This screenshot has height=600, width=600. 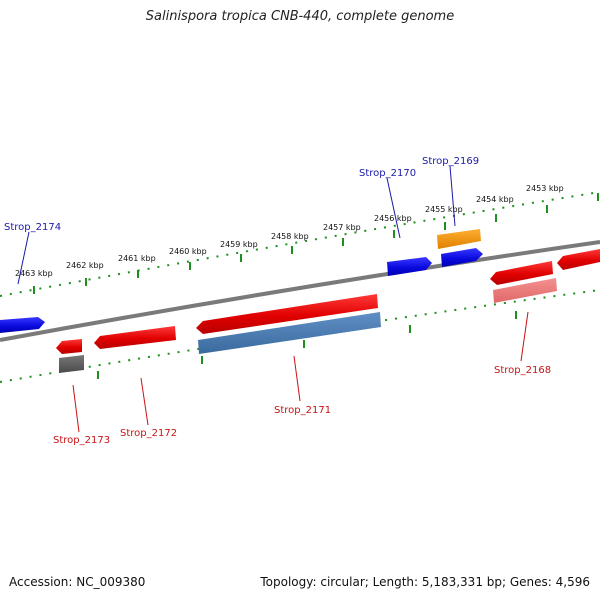 I want to click on kbp-label: 2459 kbp, so click(x=239, y=244).